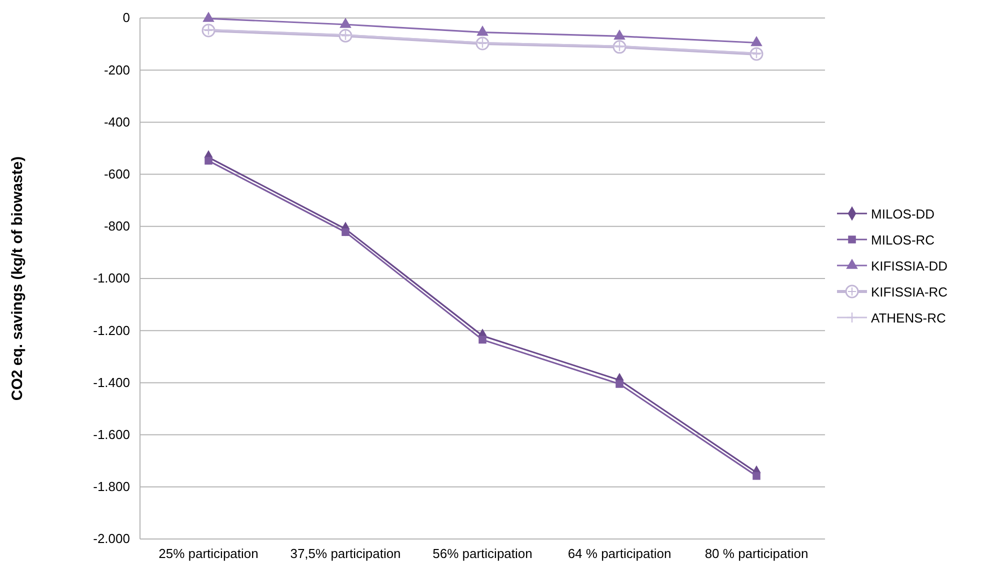  Describe the element at coordinates (17, 278) in the screenshot. I see `y-axis-title: CO2 eq. savings (kg/t of biowaste)` at that location.